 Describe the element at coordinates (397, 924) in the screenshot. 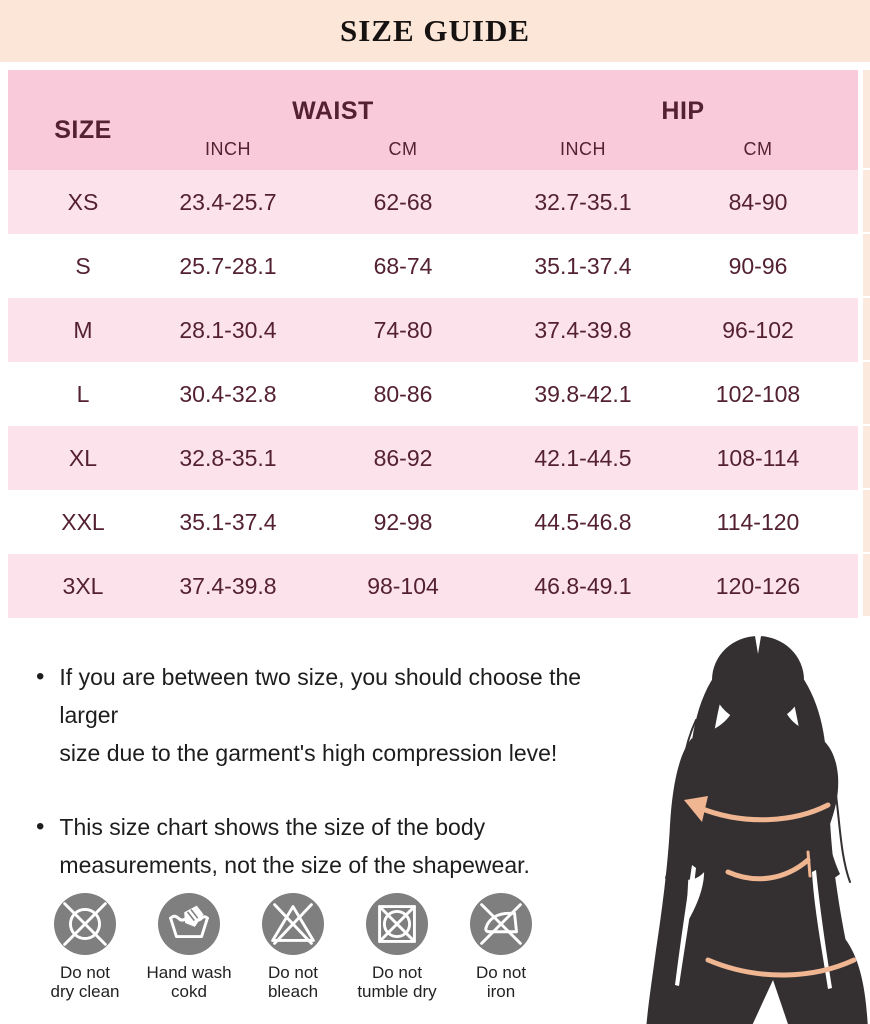

I see `do-not-tumble-dry-icon` at that location.